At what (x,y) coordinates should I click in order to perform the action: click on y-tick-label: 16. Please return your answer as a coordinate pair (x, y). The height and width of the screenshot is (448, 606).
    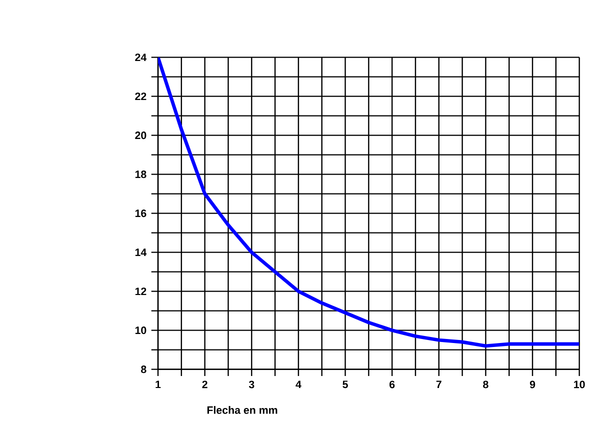
    Looking at the image, I should click on (140, 214).